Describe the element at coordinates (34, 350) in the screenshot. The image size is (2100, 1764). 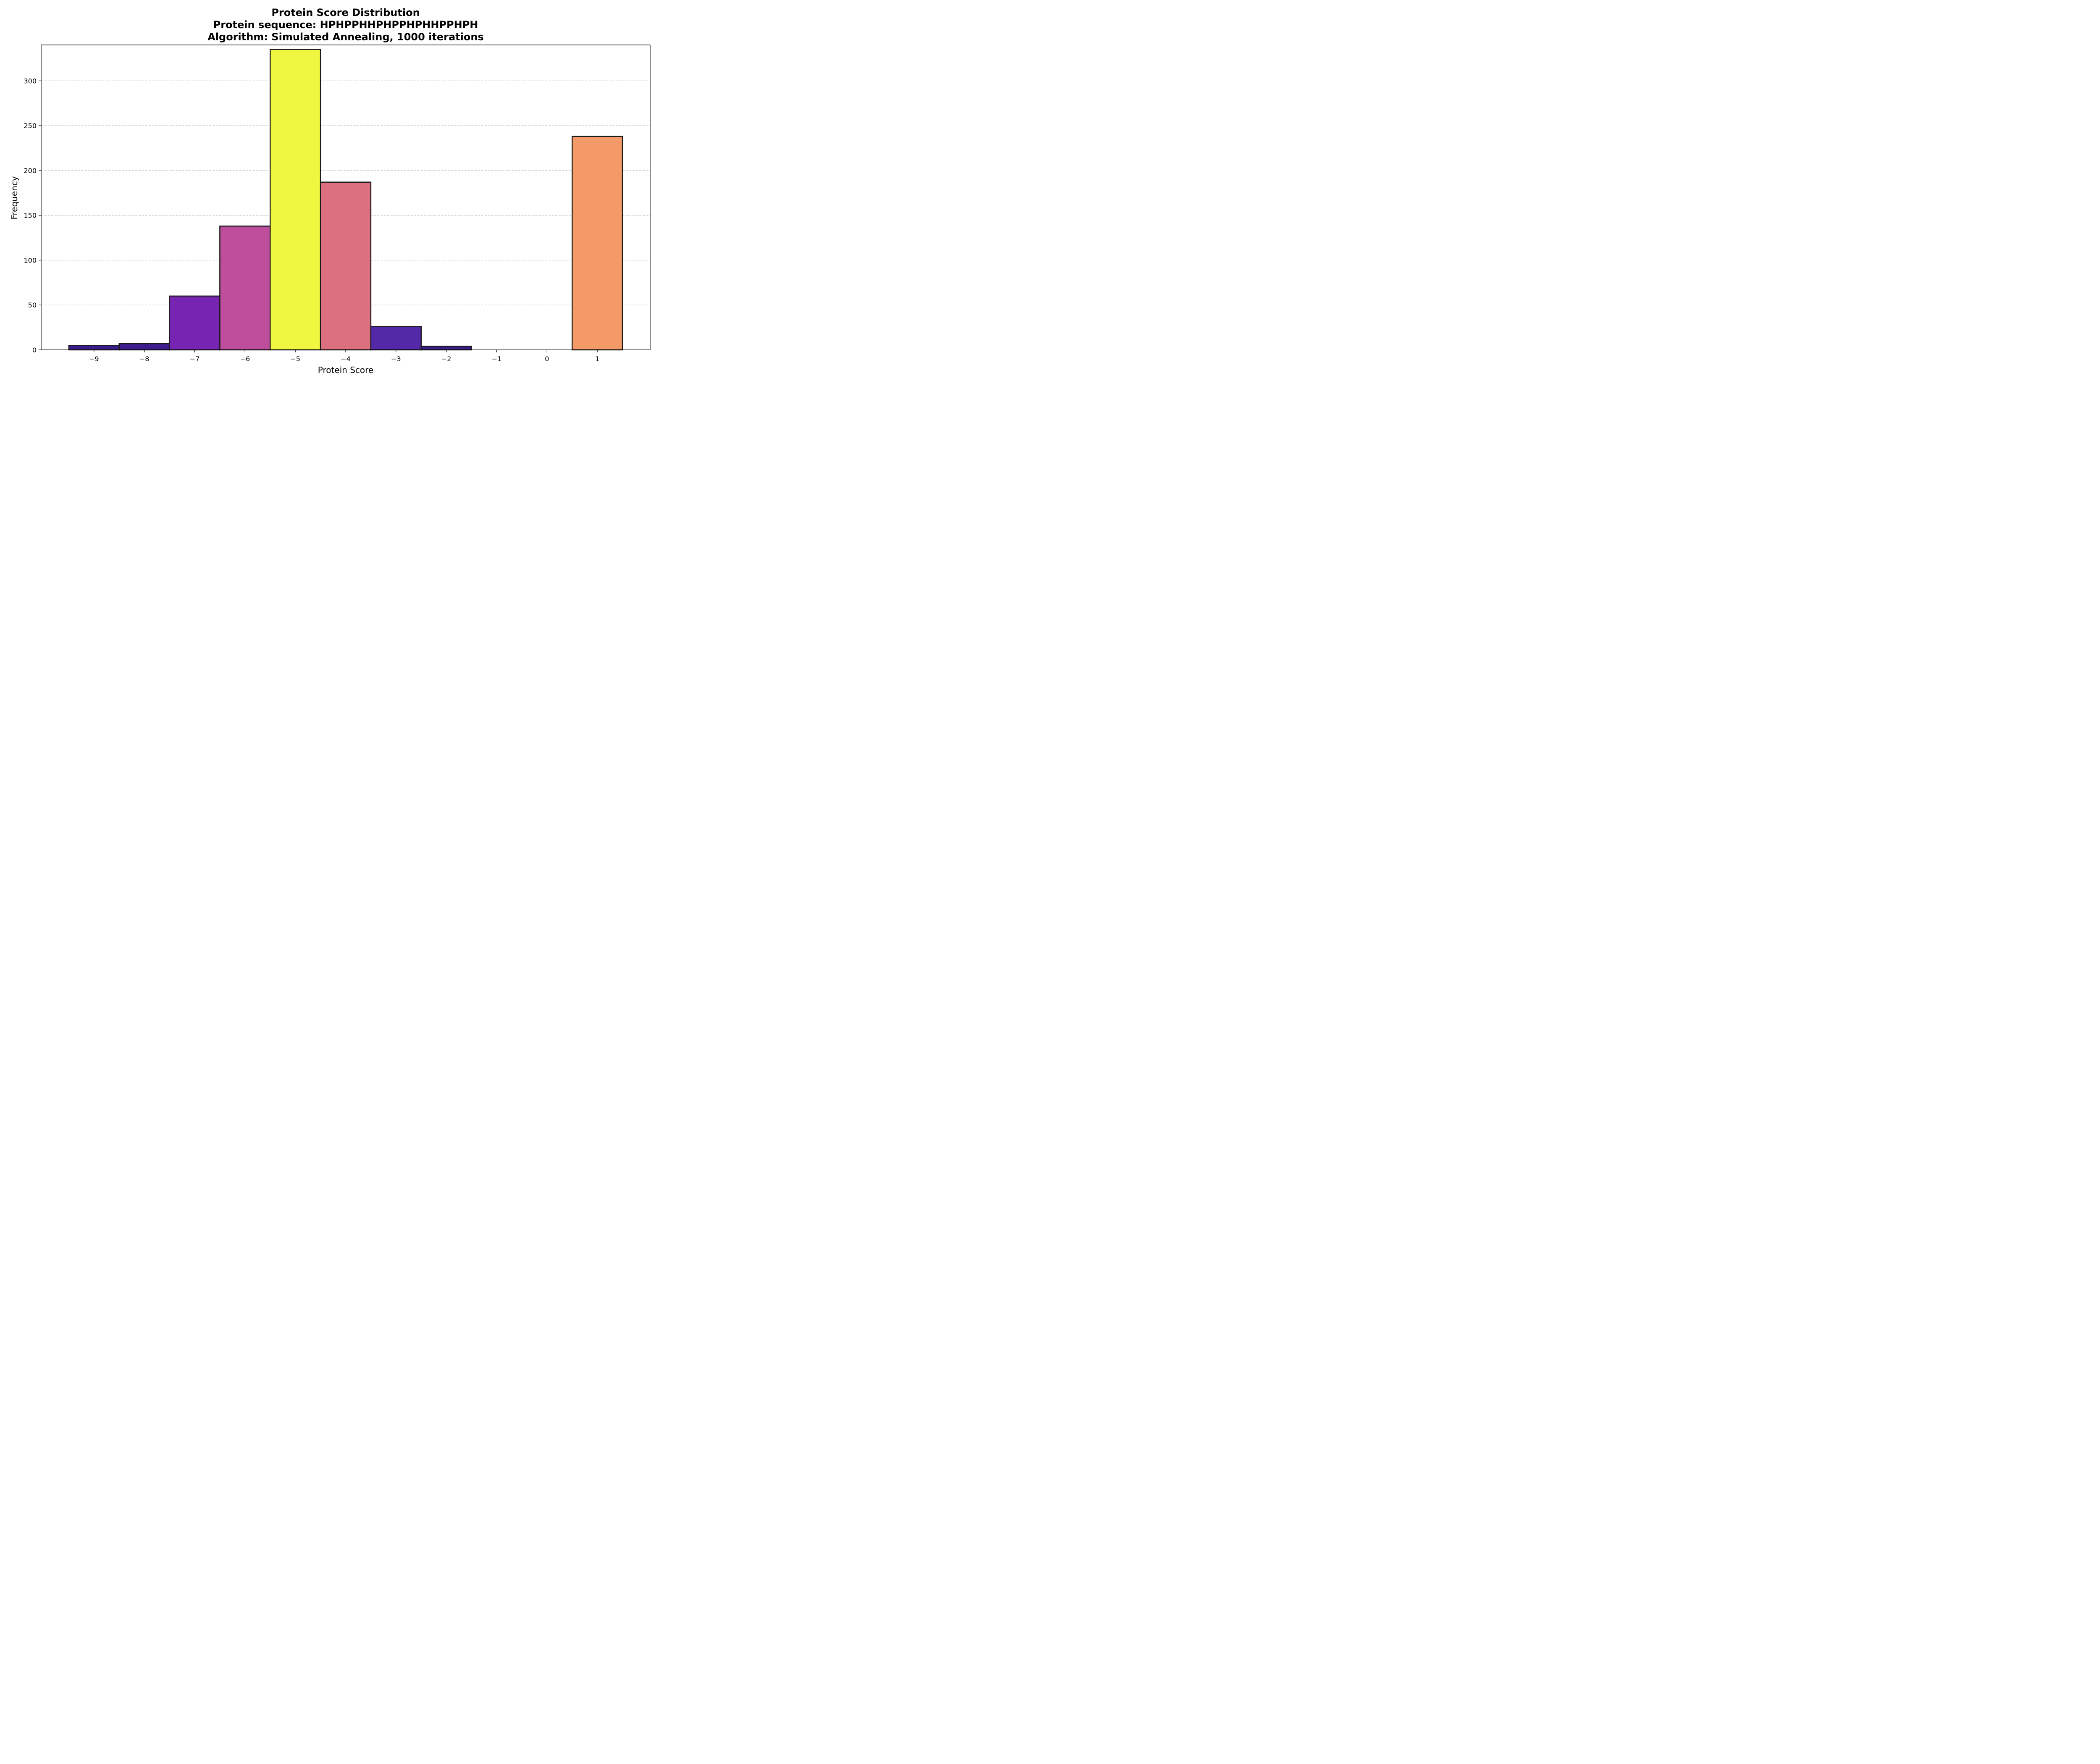
I see `y-tick-label: 0` at that location.